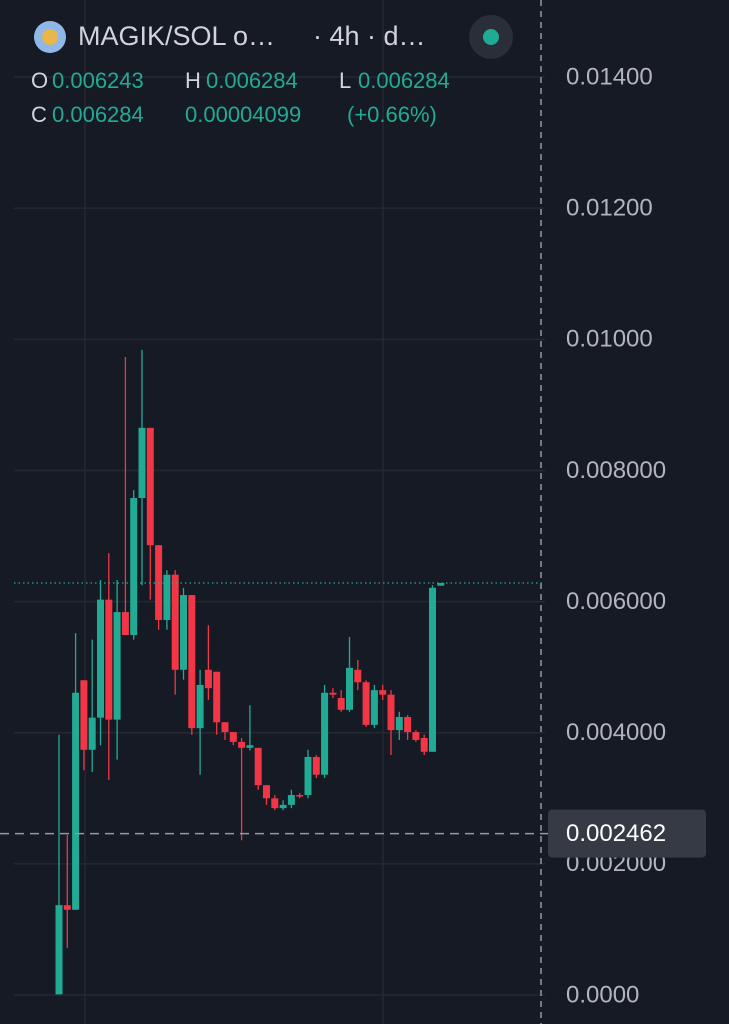 This screenshot has height=1024, width=729. Describe the element at coordinates (39, 114) in the screenshot. I see `close-key: C` at that location.